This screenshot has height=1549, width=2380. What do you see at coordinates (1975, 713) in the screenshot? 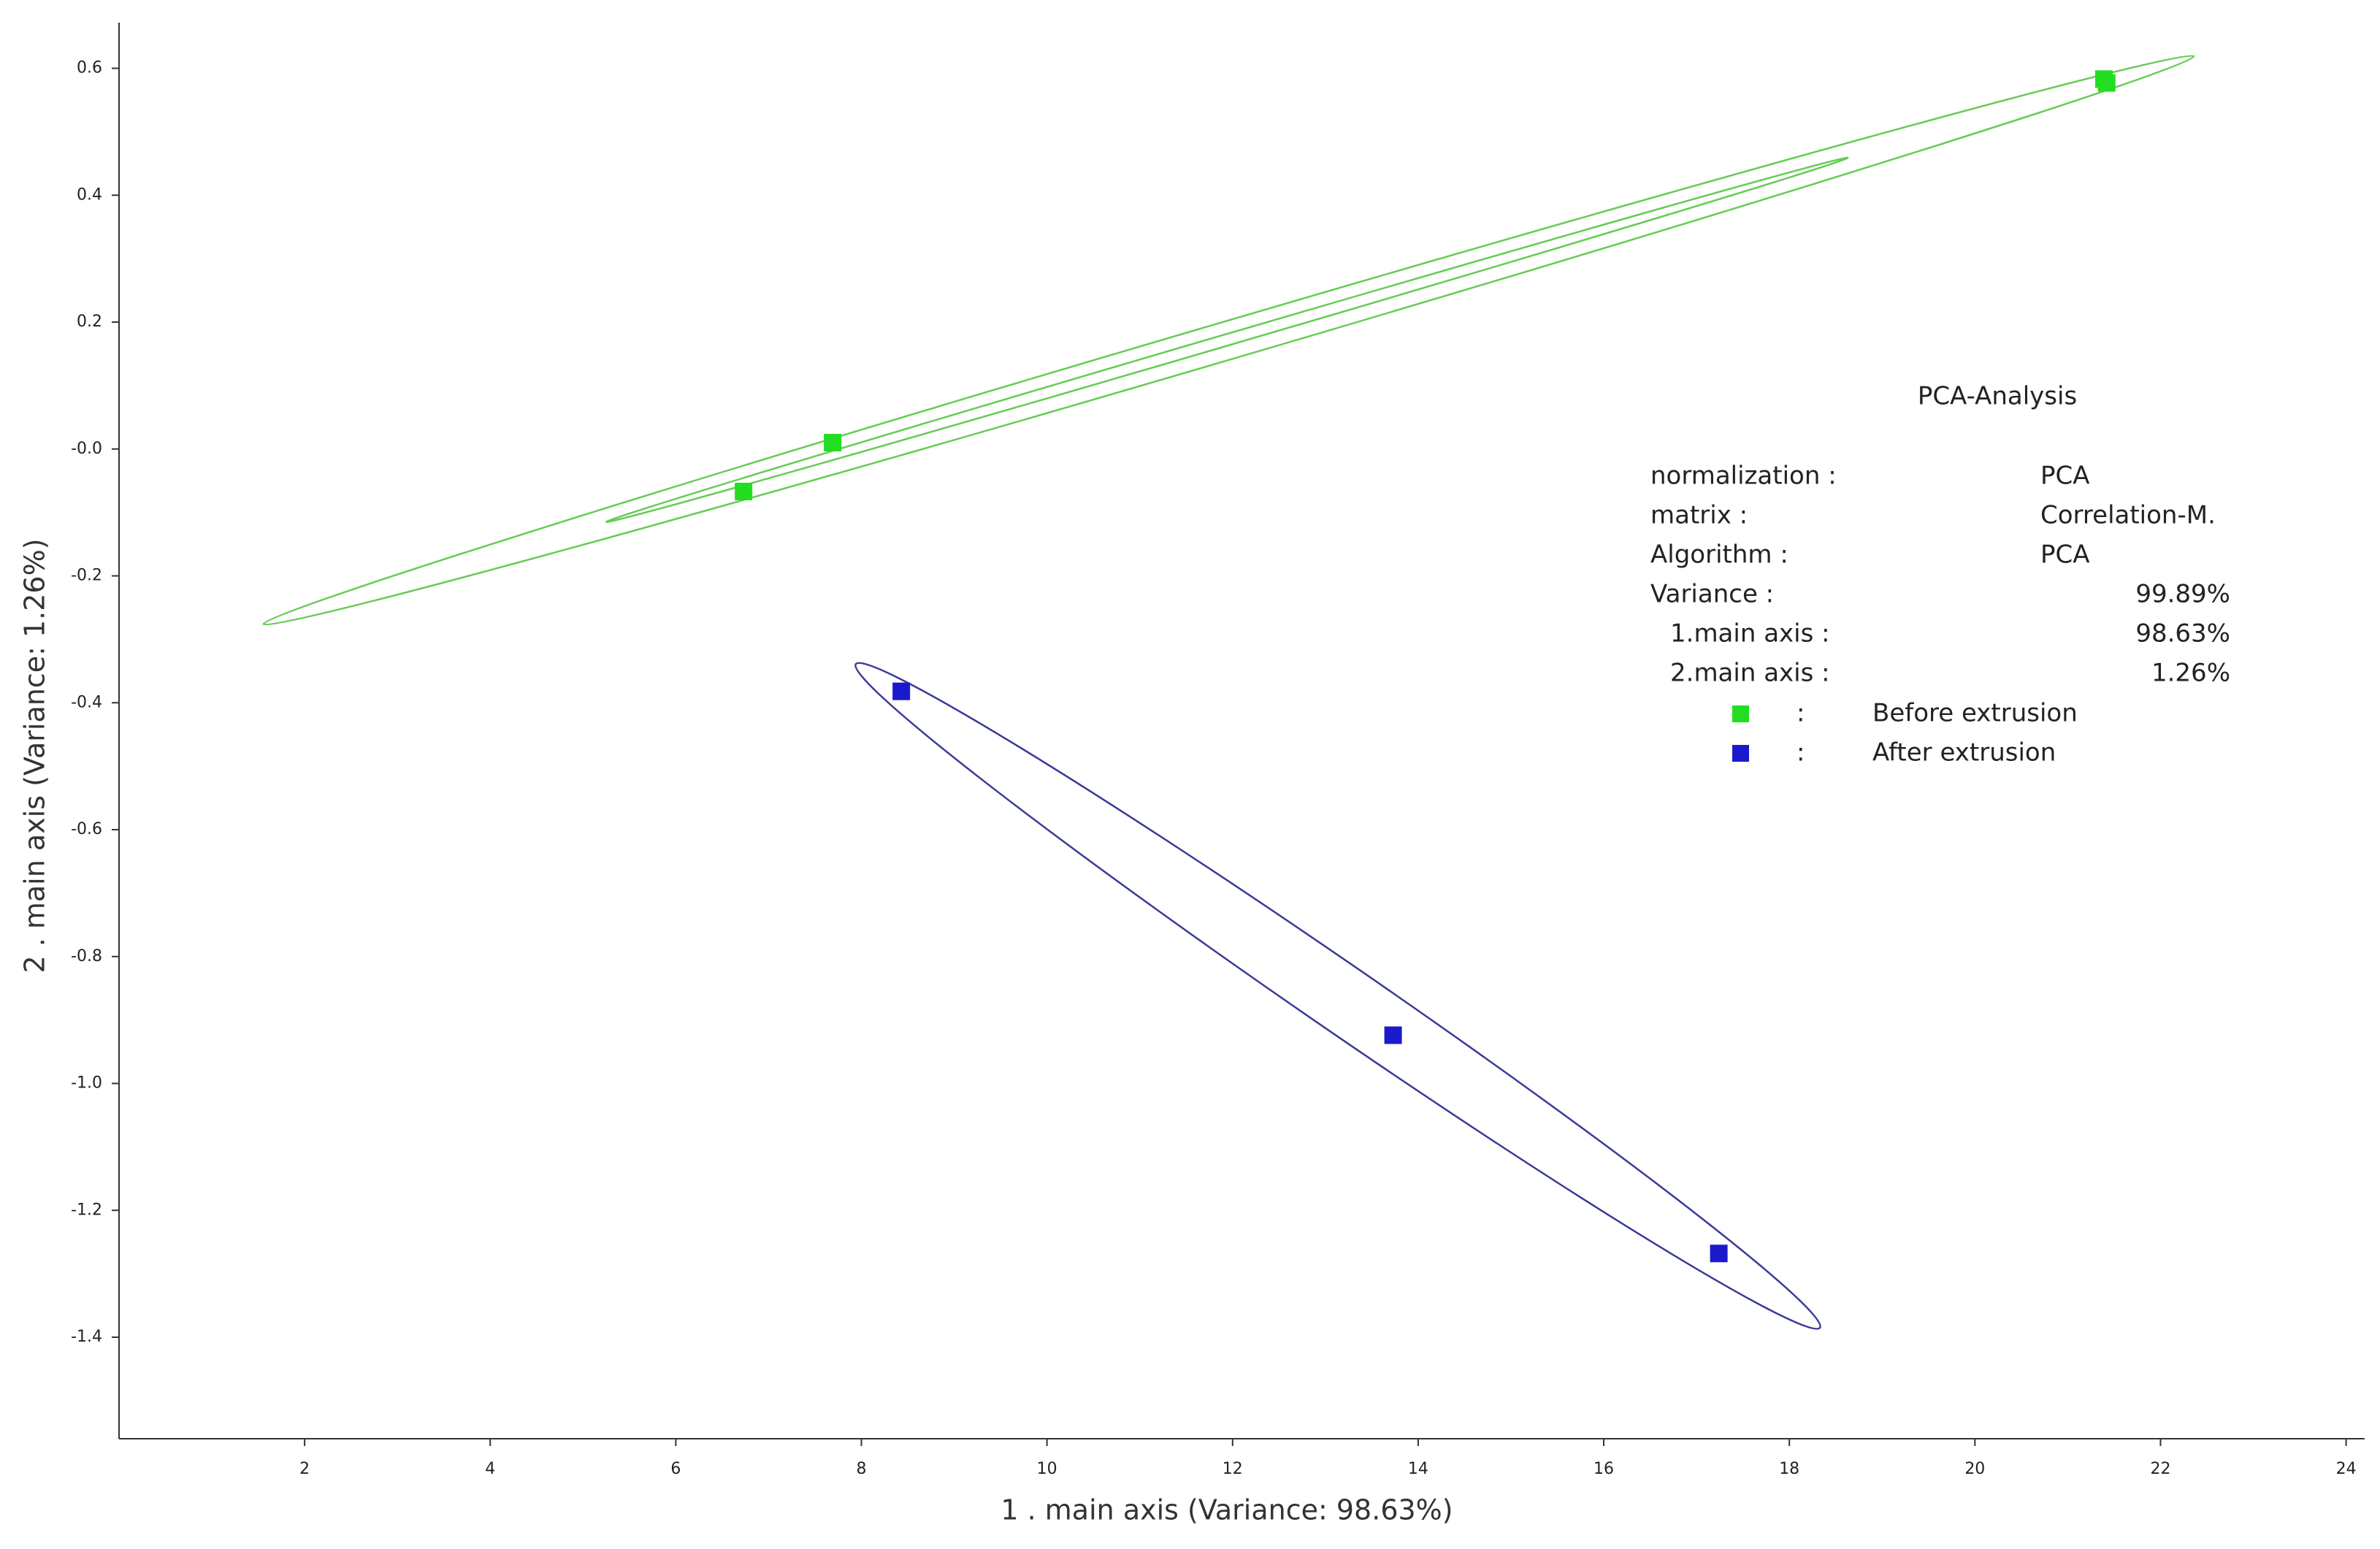
I see `legend-label: Before extrusion` at bounding box center [1975, 713].